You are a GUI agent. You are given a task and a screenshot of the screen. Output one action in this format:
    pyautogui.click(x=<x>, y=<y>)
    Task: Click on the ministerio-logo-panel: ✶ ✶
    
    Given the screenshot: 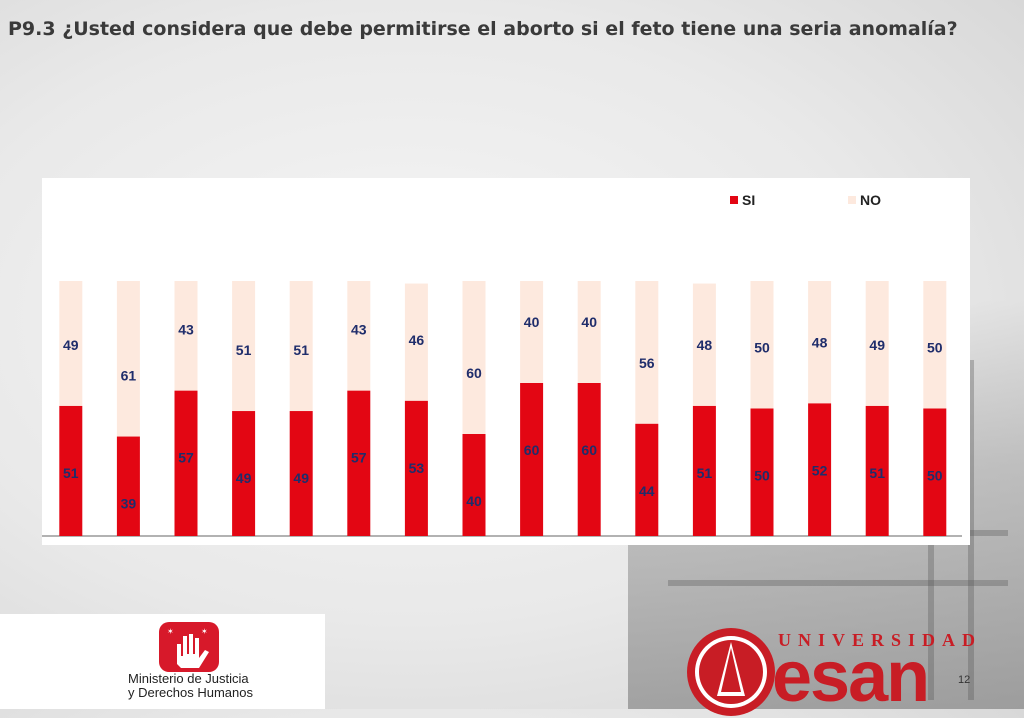 What is the action you would take?
    pyautogui.click(x=162, y=661)
    